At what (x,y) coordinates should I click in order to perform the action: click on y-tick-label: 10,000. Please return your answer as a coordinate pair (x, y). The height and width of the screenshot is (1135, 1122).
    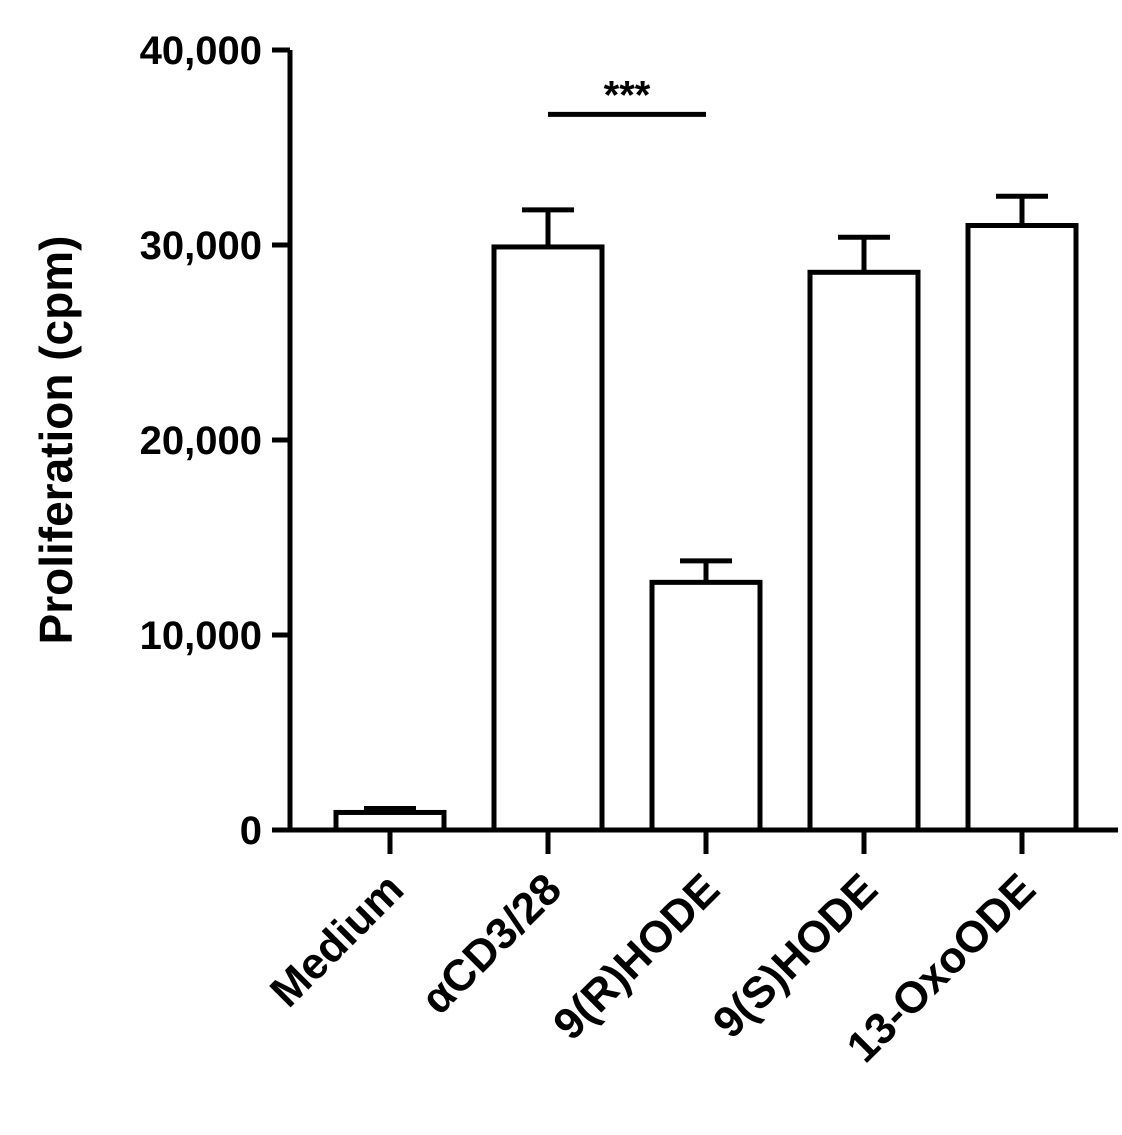
    Looking at the image, I should click on (201, 636).